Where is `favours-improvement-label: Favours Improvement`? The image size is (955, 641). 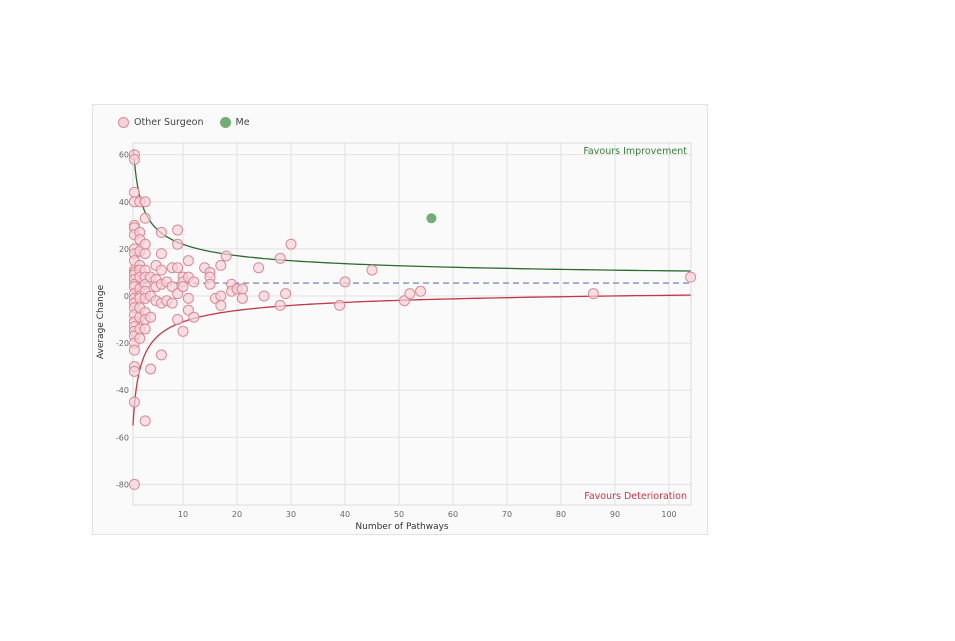
favours-improvement-label: Favours Improvement is located at coordinates (635, 151).